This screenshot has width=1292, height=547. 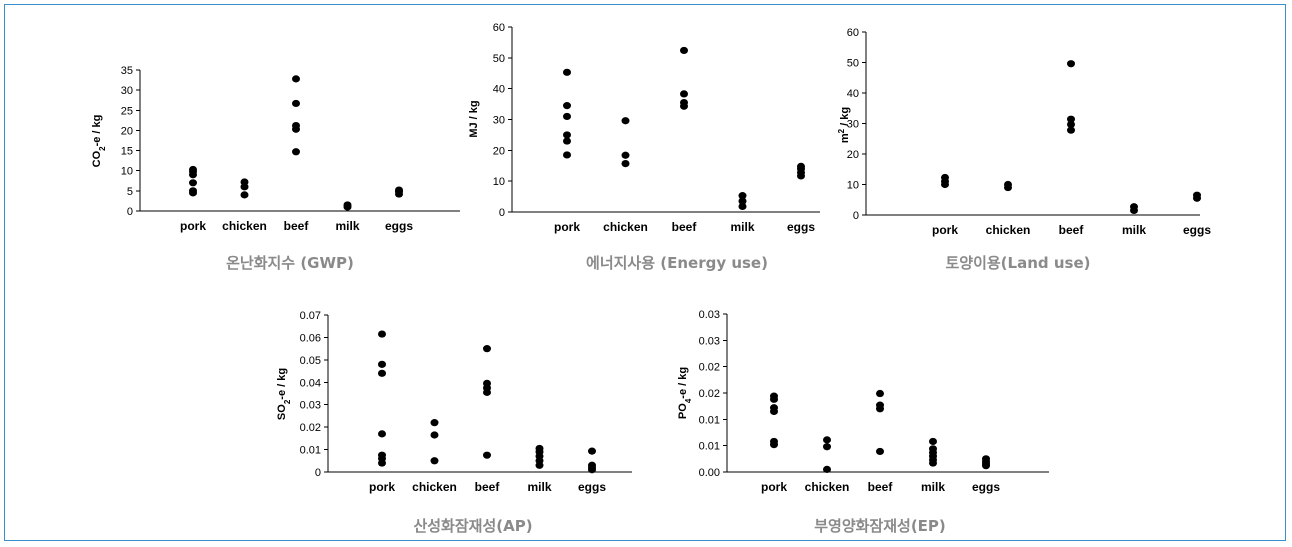 I want to click on y-axis-label: CO2-e / kg, so click(x=99, y=141).